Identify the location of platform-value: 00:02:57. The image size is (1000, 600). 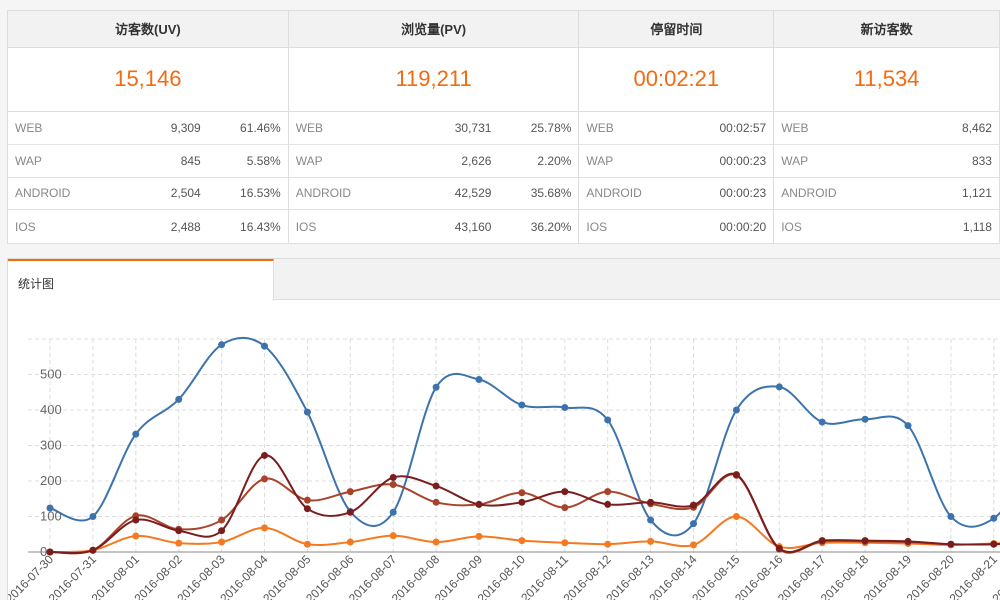
(743, 127).